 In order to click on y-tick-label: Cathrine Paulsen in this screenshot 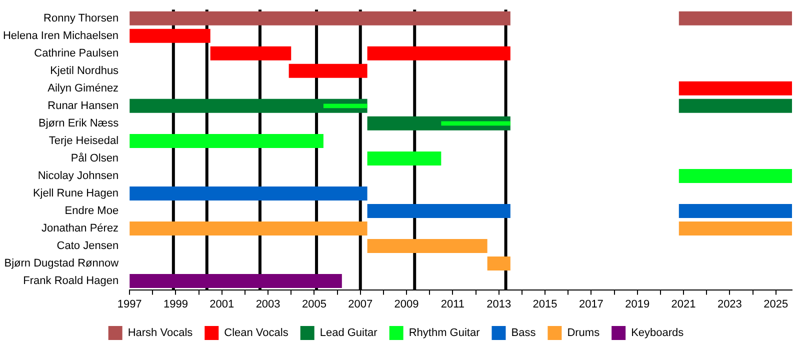, I will do `click(76, 53)`.